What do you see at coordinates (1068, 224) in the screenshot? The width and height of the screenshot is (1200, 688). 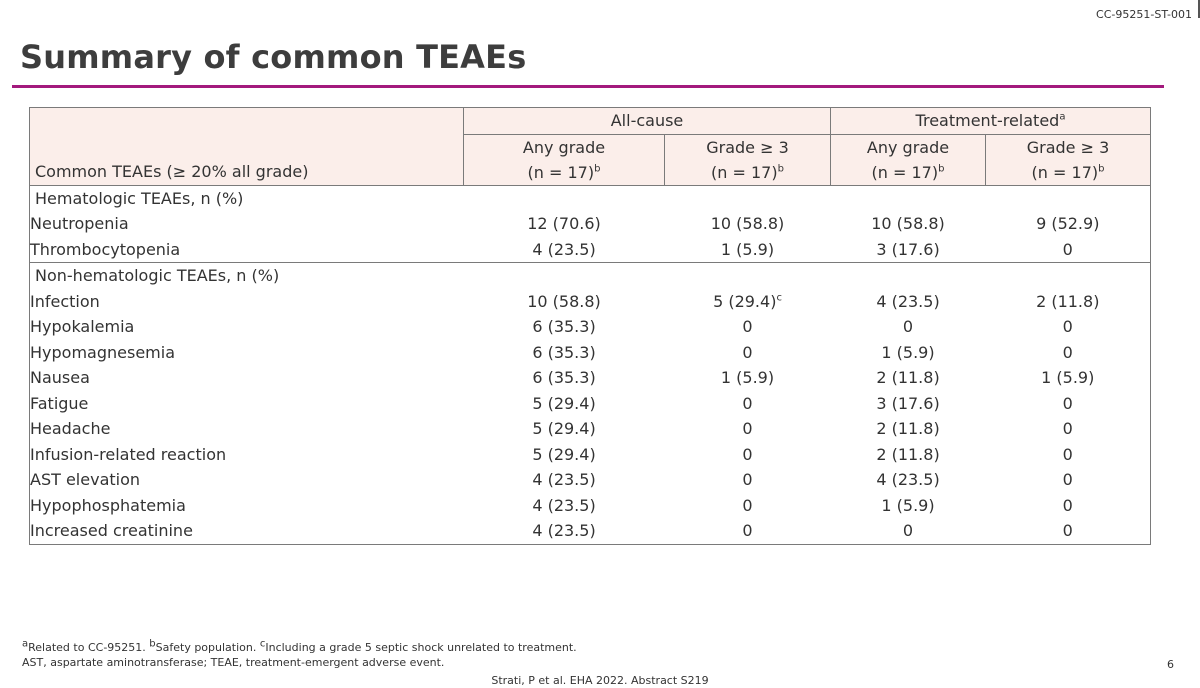 I see `cell-value: 9 (52.9)` at bounding box center [1068, 224].